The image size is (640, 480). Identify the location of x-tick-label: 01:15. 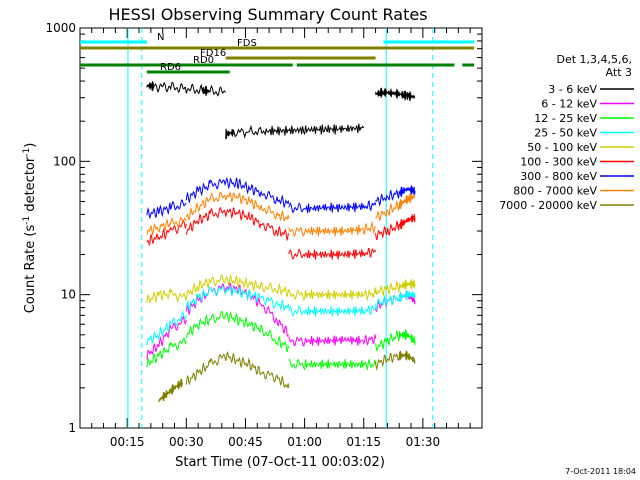
(363, 442).